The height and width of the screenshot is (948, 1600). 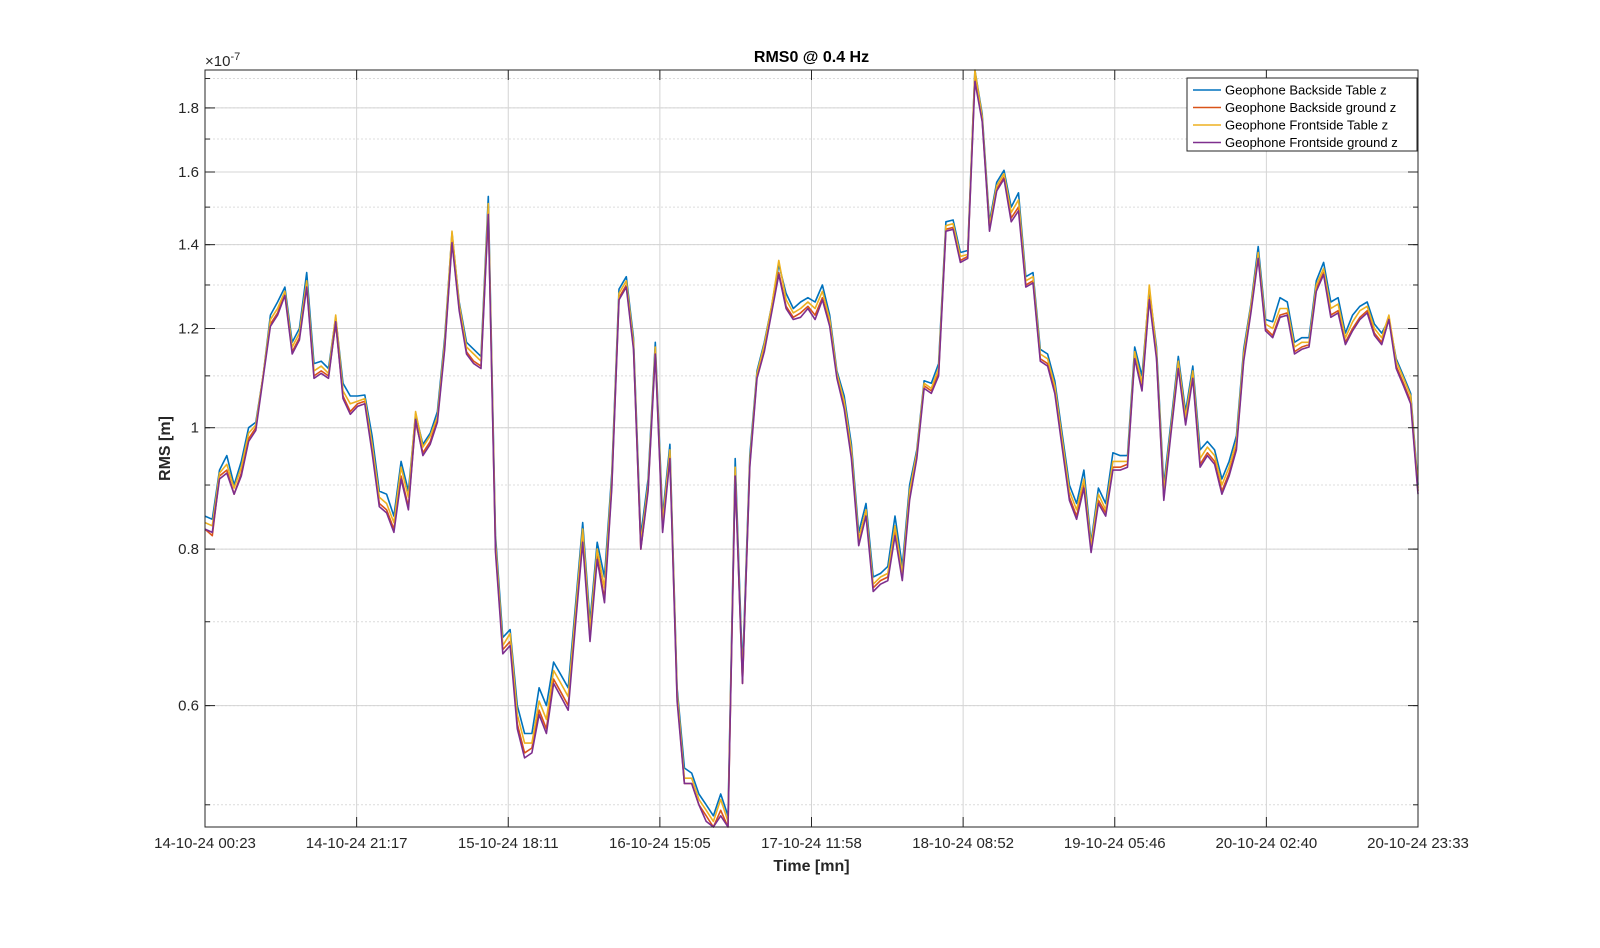 I want to click on y-tick-label: 1.8, so click(x=188, y=108).